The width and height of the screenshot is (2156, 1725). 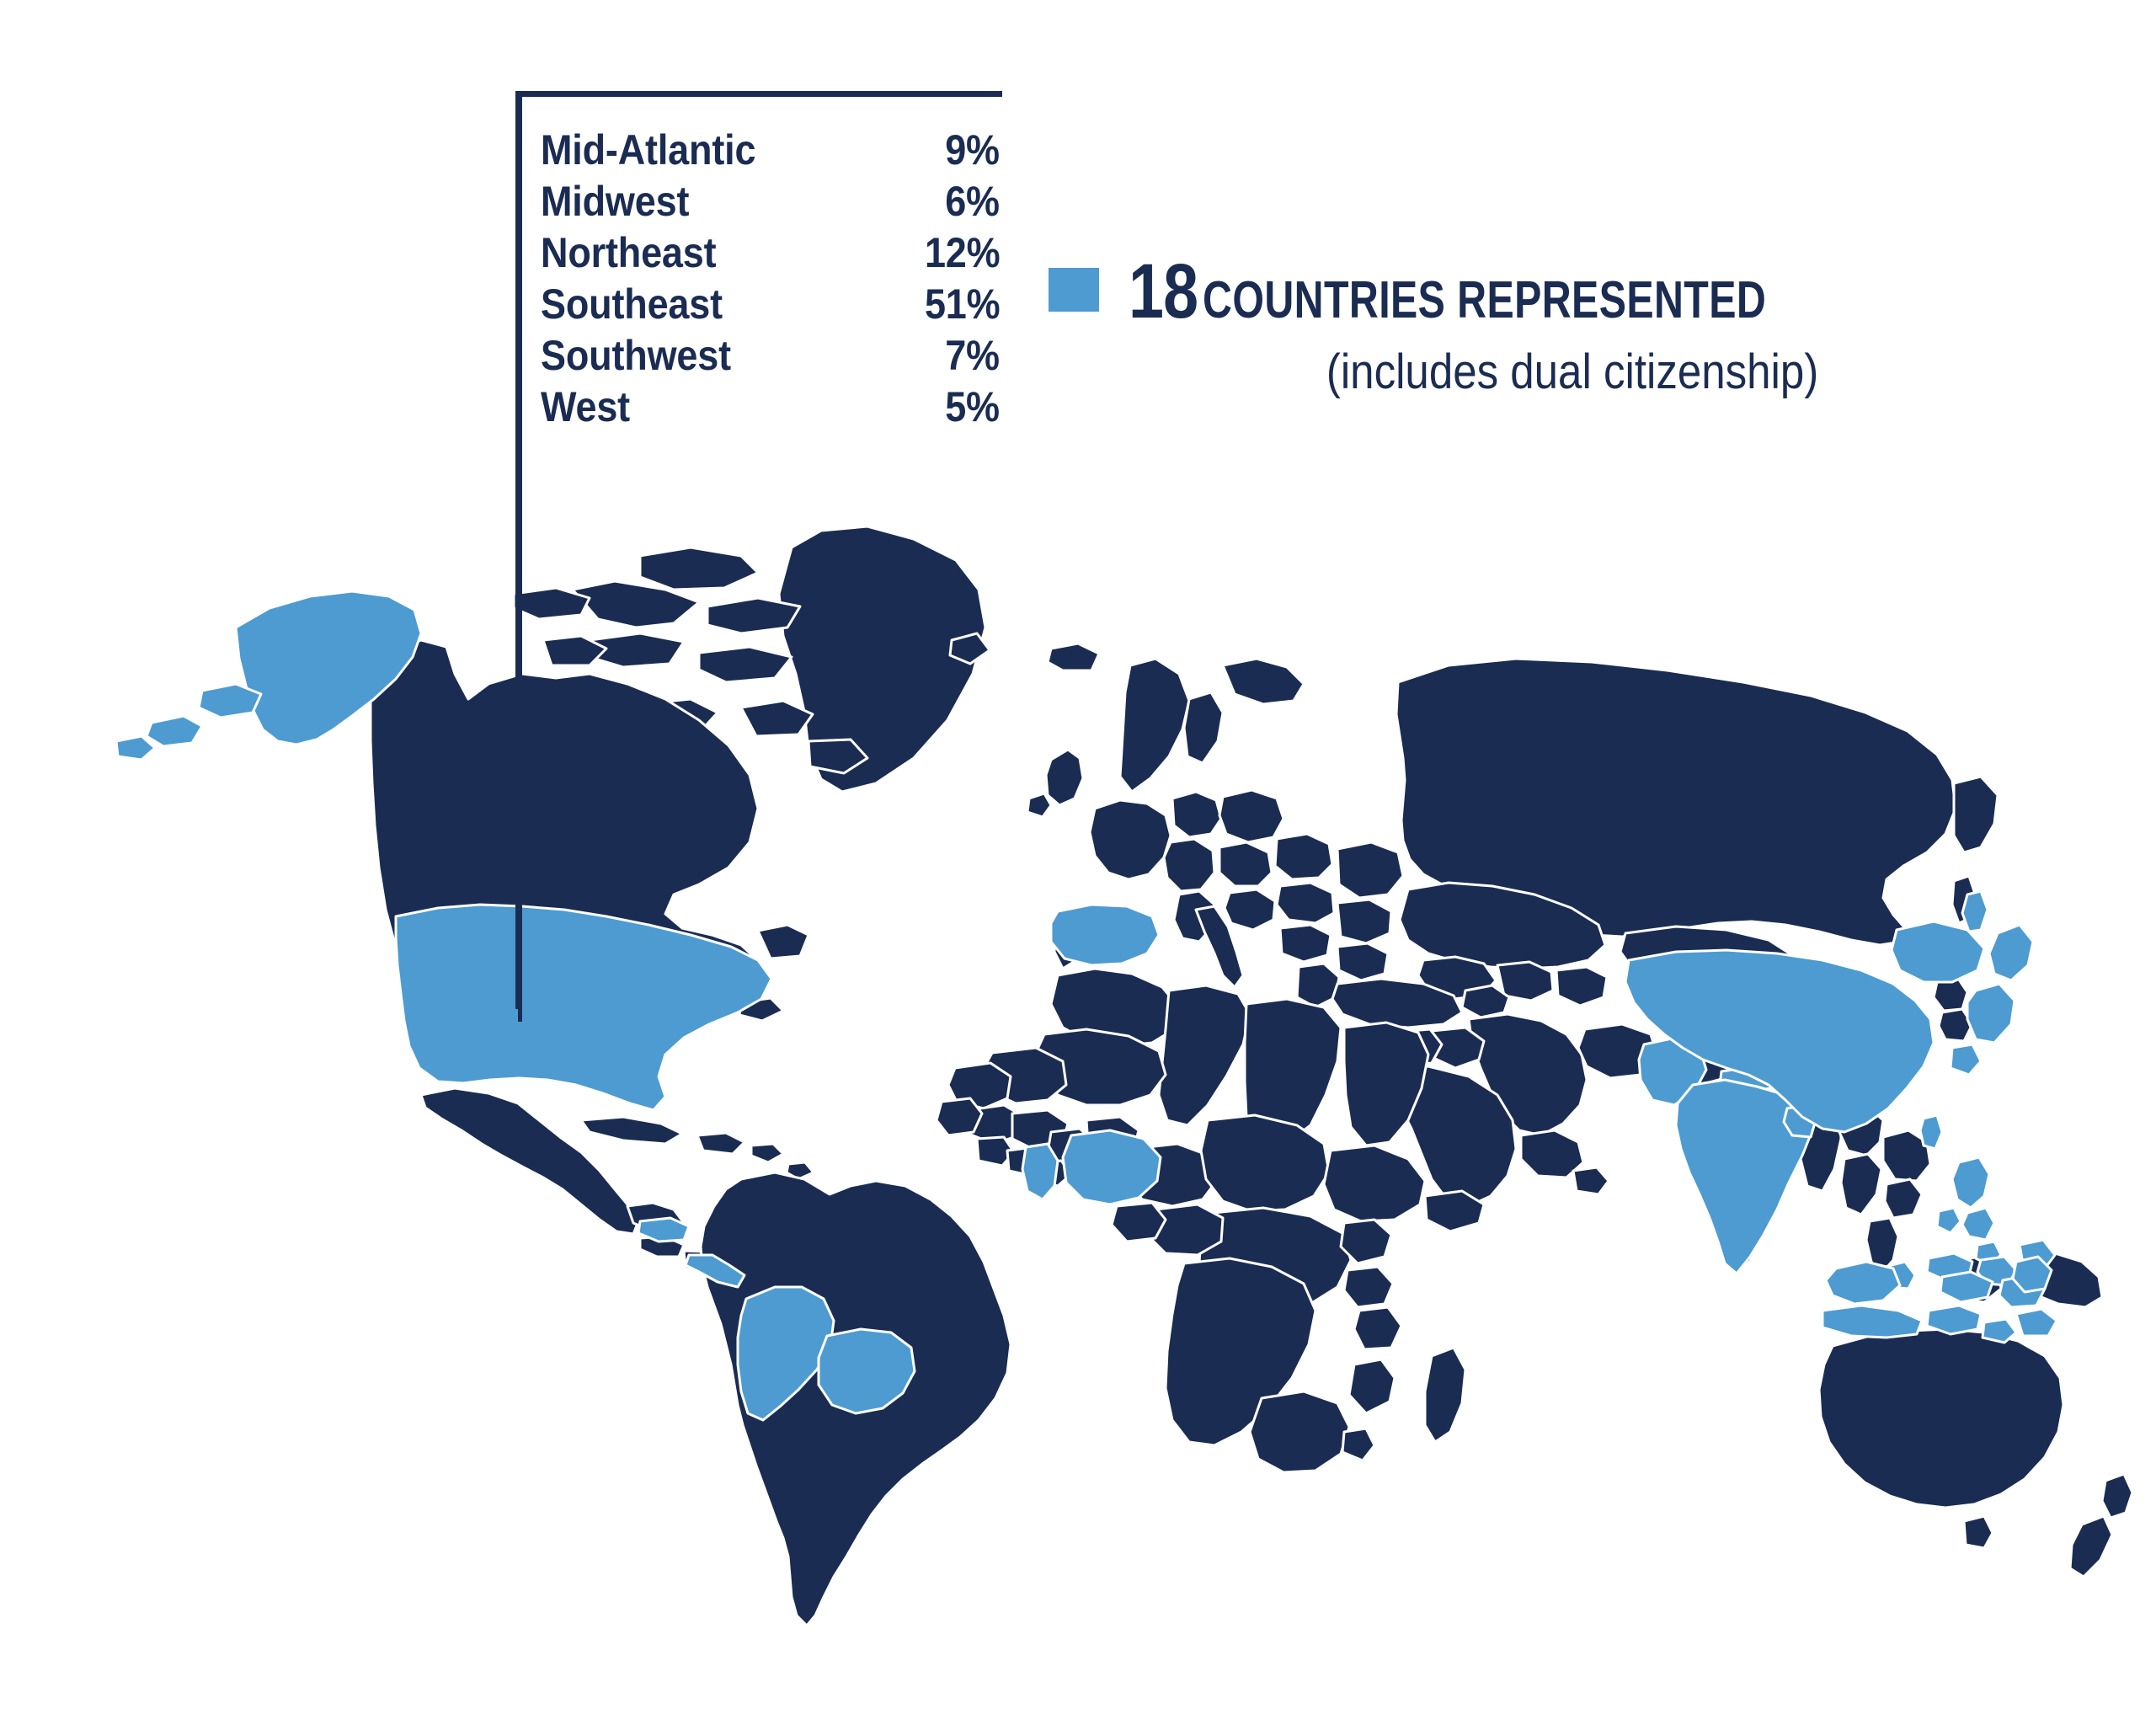 What do you see at coordinates (585, 406) in the screenshot?
I see `region-label: West` at bounding box center [585, 406].